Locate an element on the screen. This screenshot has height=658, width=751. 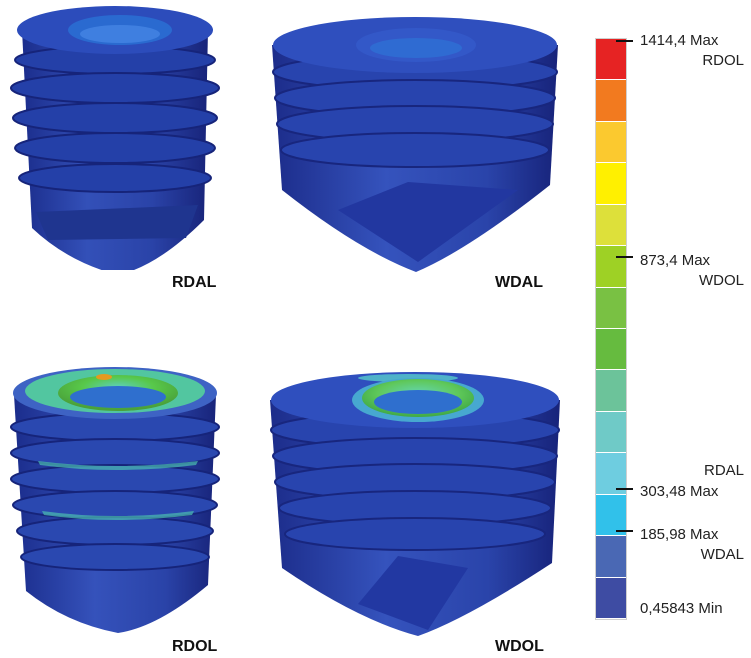
scale-label-max-rdol-value: 1414,4 Max is located at coordinates (679, 40).